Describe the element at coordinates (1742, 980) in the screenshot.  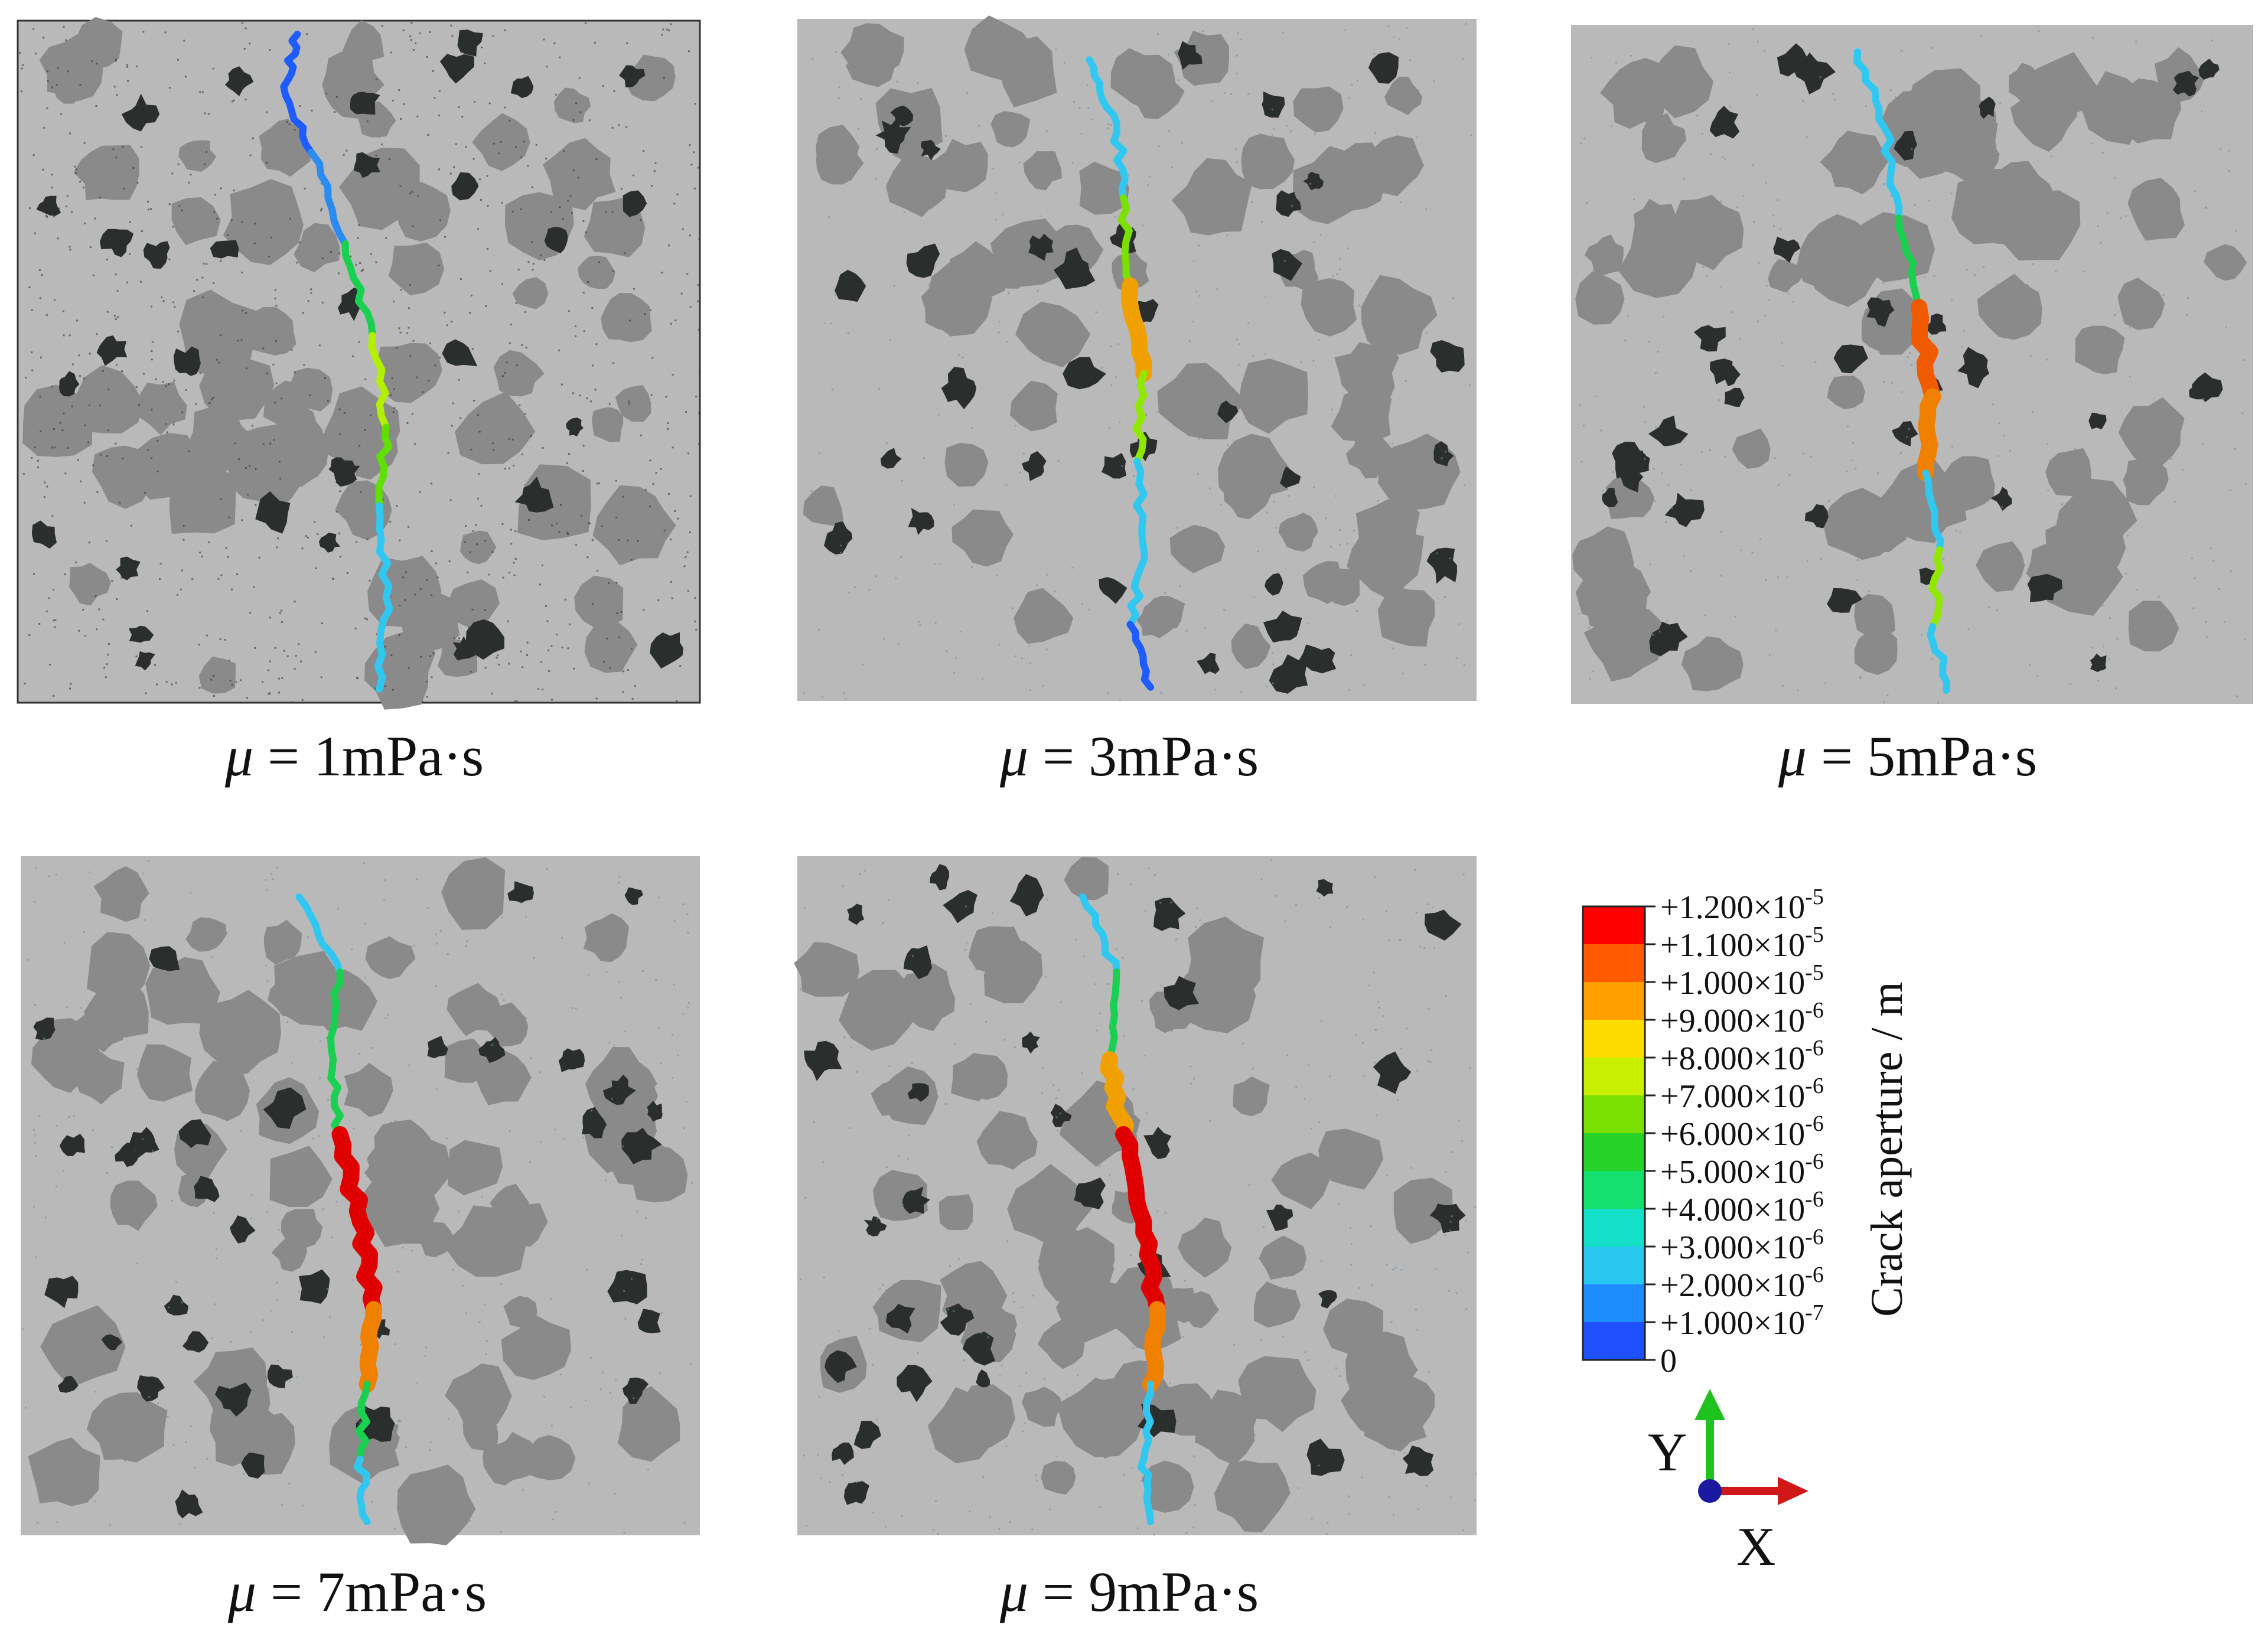
I see `legend-label: +1.000×10-5` at that location.